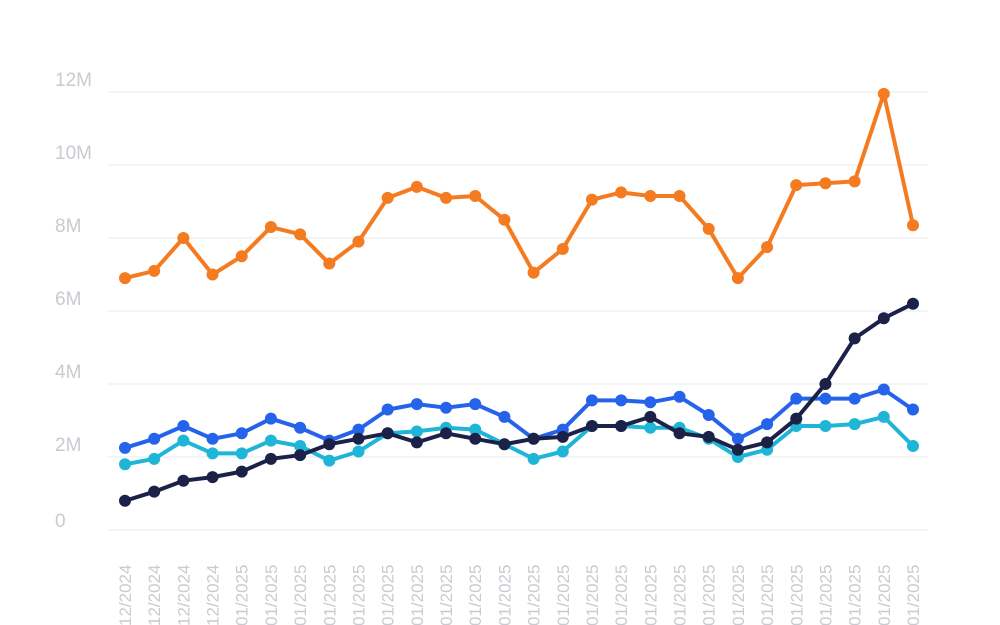  Describe the element at coordinates (73, 153) in the screenshot. I see `y-tick-label: 10M` at that location.